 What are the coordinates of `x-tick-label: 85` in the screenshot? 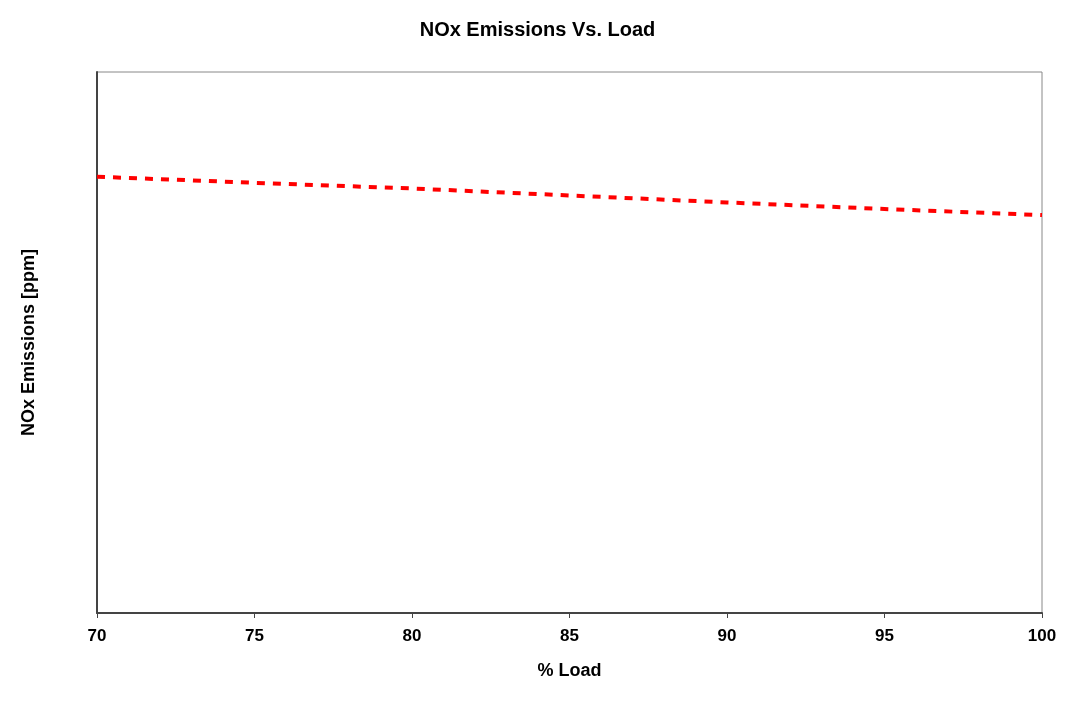 It's located at (569, 635).